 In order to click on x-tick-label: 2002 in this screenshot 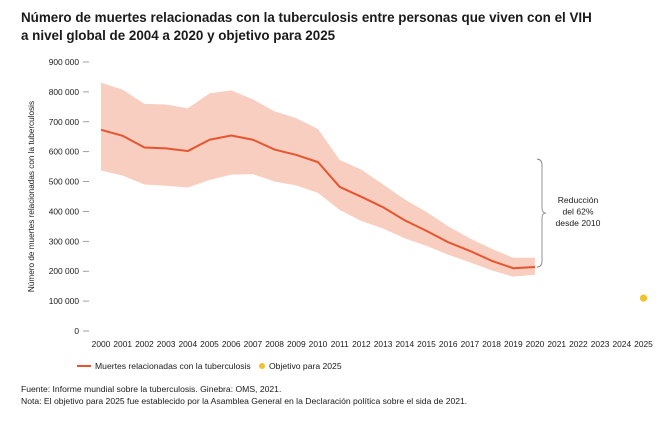, I will do `click(144, 344)`.